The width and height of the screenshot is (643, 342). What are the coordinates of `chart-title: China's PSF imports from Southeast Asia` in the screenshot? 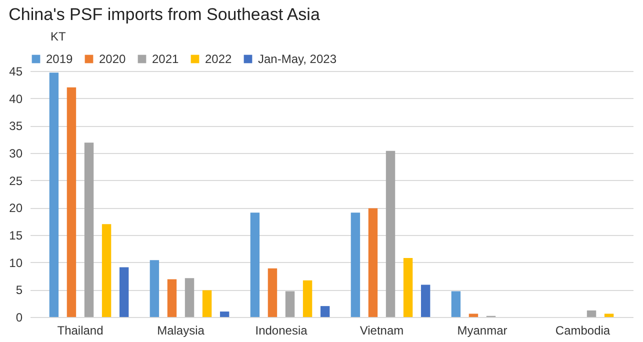 It's located at (164, 14).